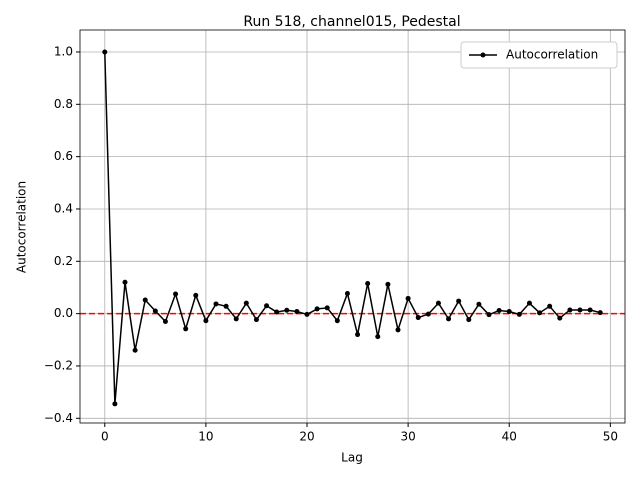  What do you see at coordinates (509, 437) in the screenshot?
I see `x-tick-label: 40` at bounding box center [509, 437].